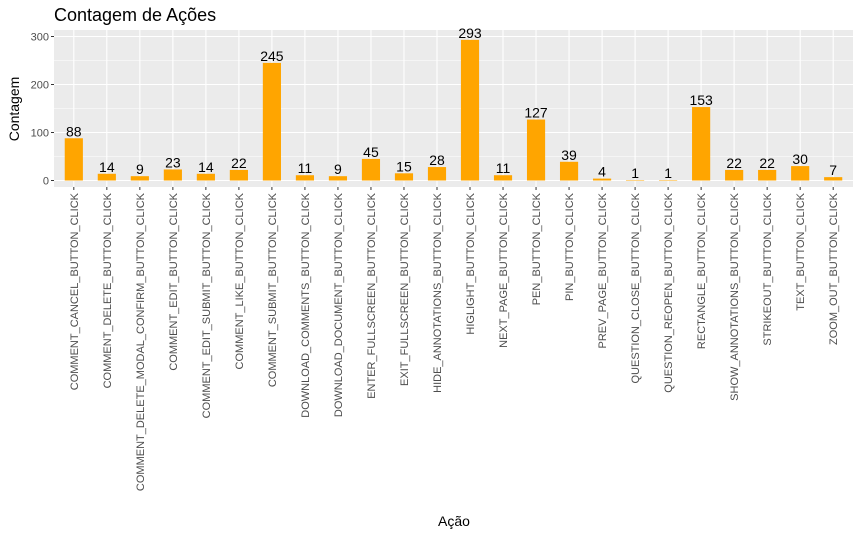 The image size is (858, 537). What do you see at coordinates (471, 263) in the screenshot?
I see `x-tick-label: HIGLIGHT_BUTTON_CLICK` at bounding box center [471, 263].